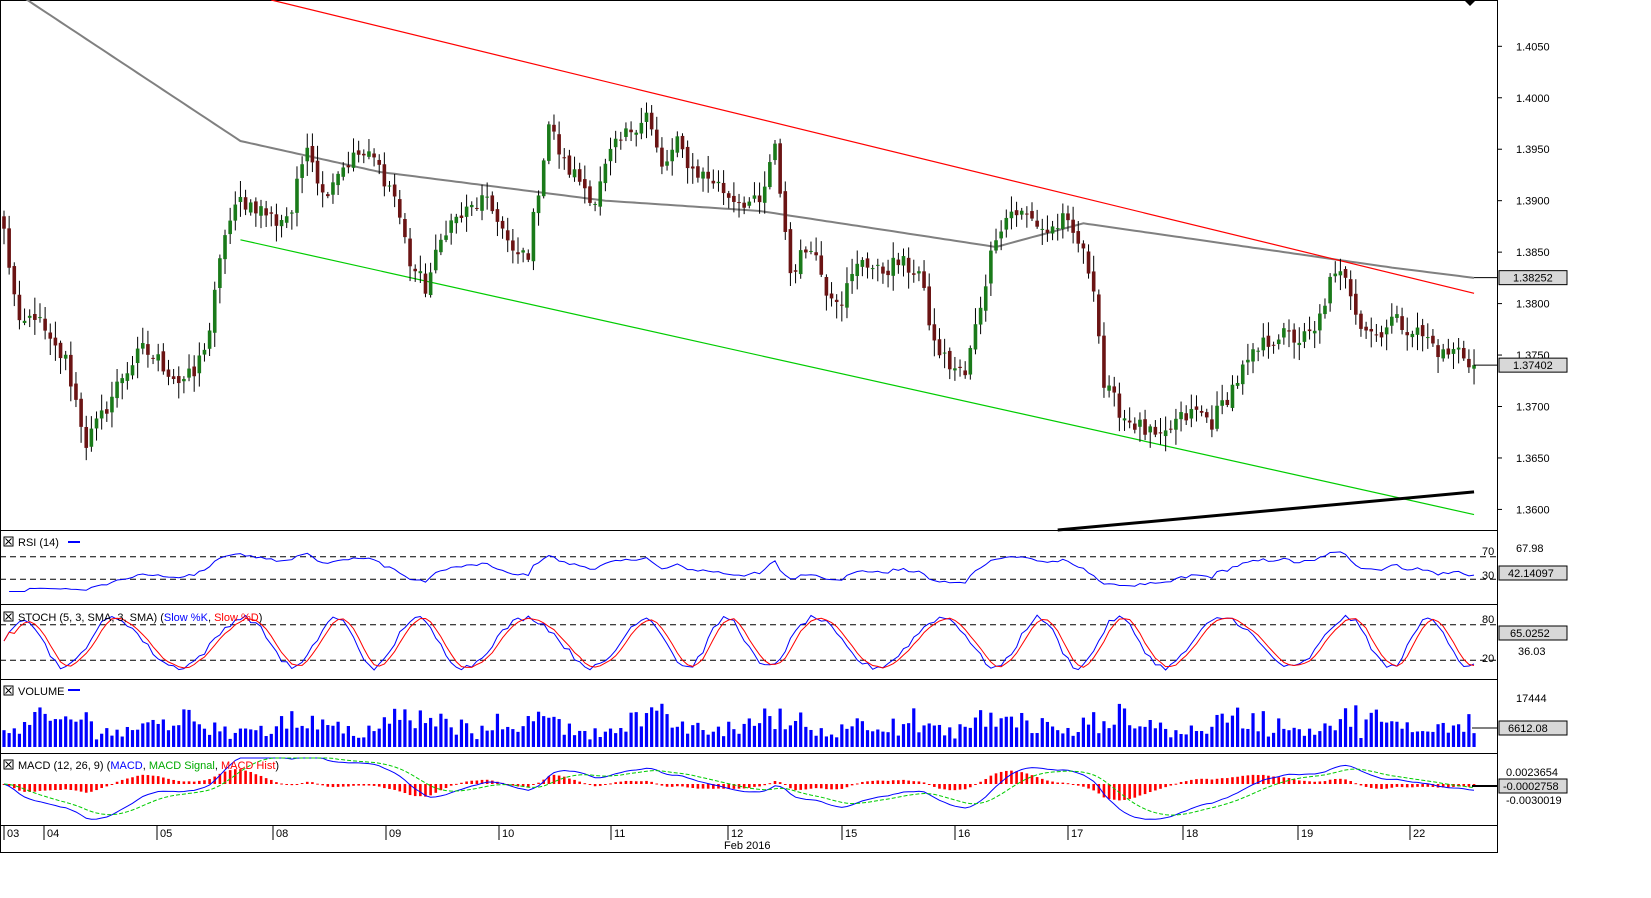 This screenshot has height=898, width=1651. Describe the element at coordinates (1533, 253) in the screenshot. I see `price-tick-label: 1.3850` at that location.